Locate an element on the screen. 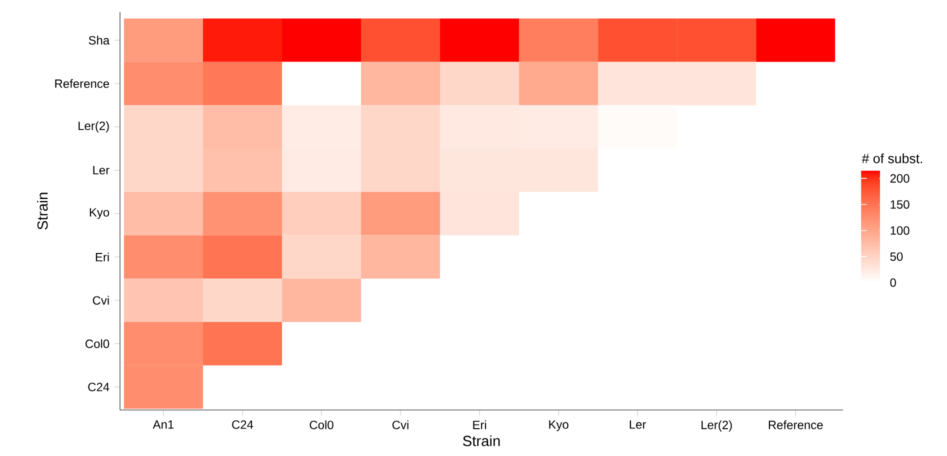 The height and width of the screenshot is (456, 947). x-tick-label: Ler(2) is located at coordinates (717, 426).